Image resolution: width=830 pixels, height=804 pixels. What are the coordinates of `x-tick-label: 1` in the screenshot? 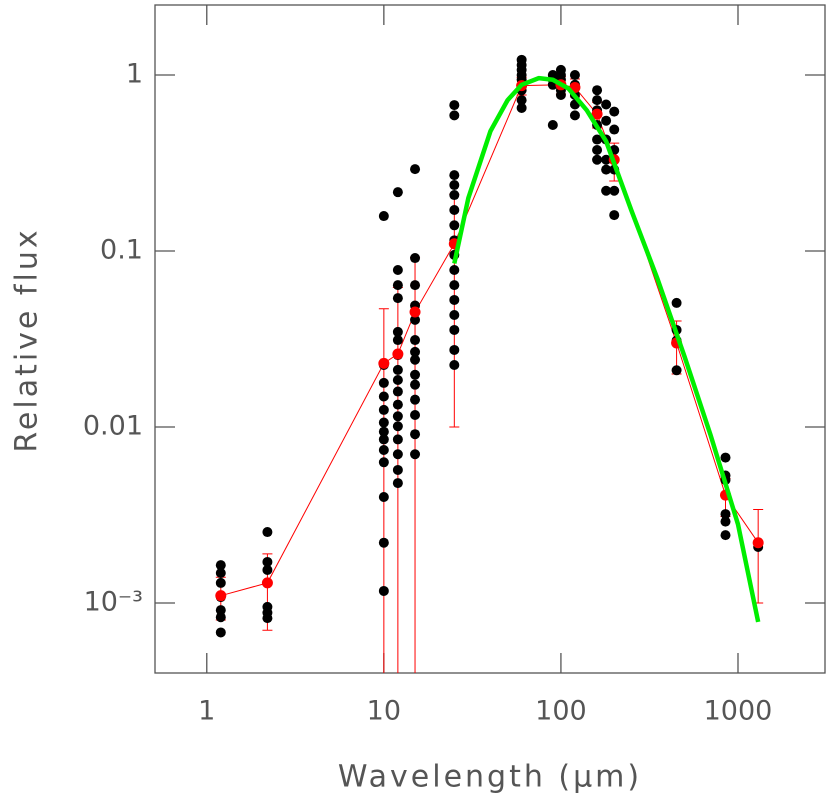 It's located at (206, 711).